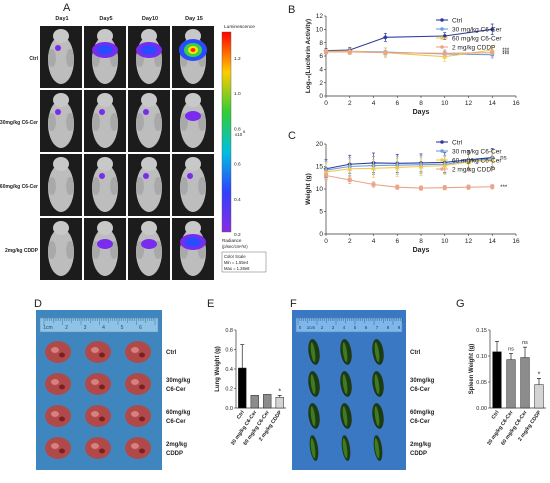 The width and height of the screenshot is (550, 483). Describe the element at coordinates (292, 136) in the screenshot. I see `panel-letter-c: C` at that location.